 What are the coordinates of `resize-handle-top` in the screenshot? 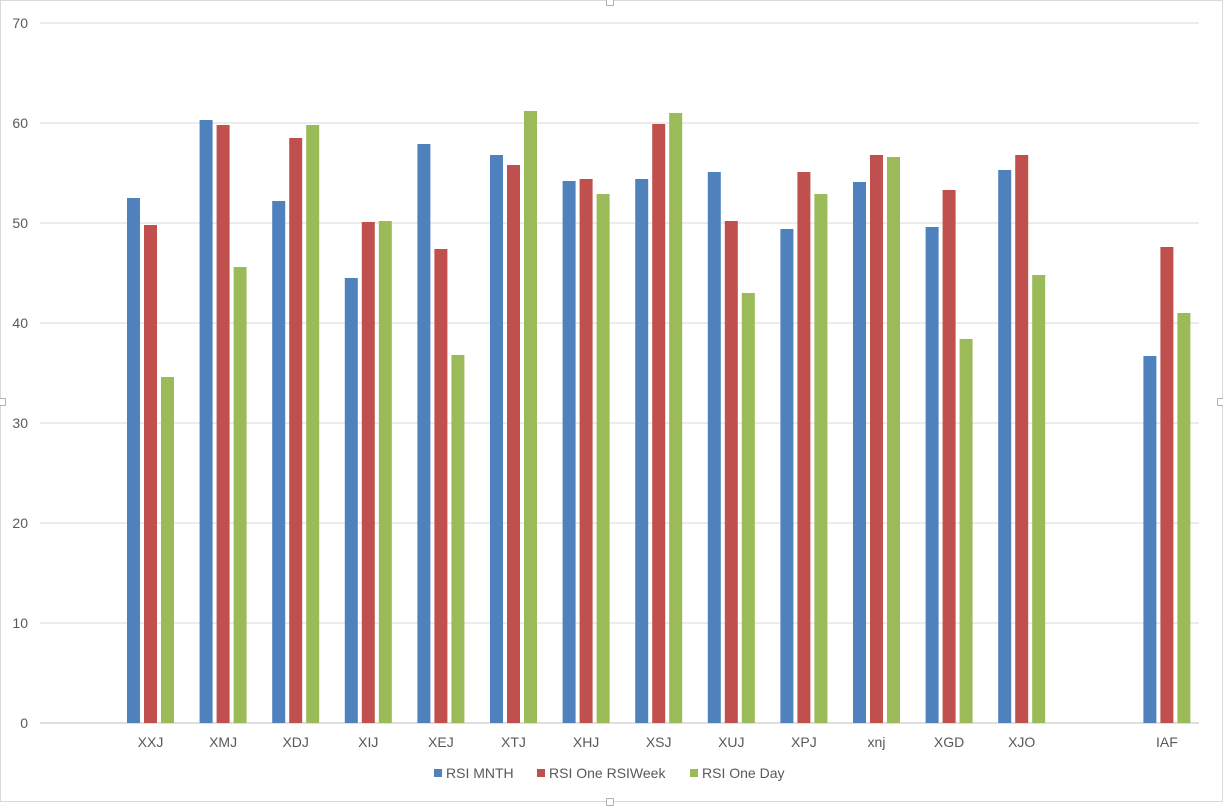 It's located at (610, 3).